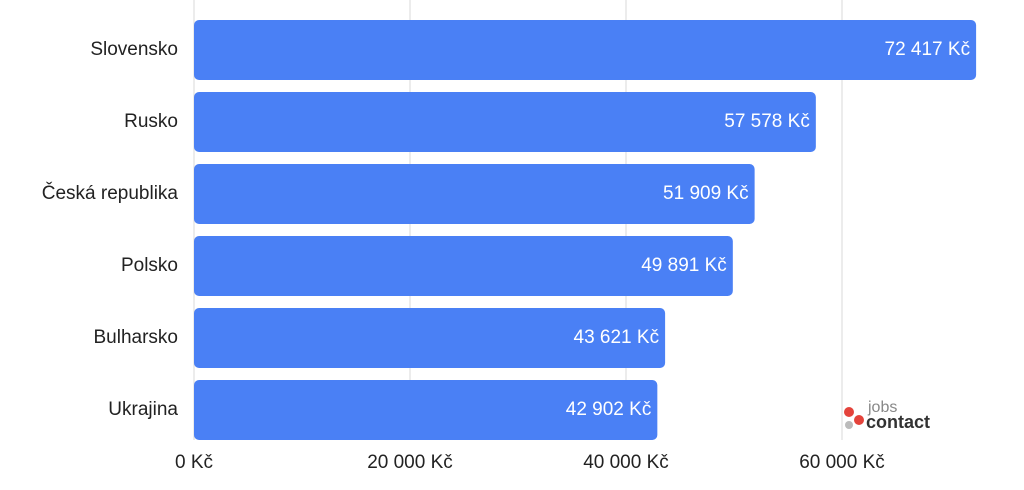 The image size is (1024, 490). I want to click on value-label: 43 621 Kč, so click(617, 337).